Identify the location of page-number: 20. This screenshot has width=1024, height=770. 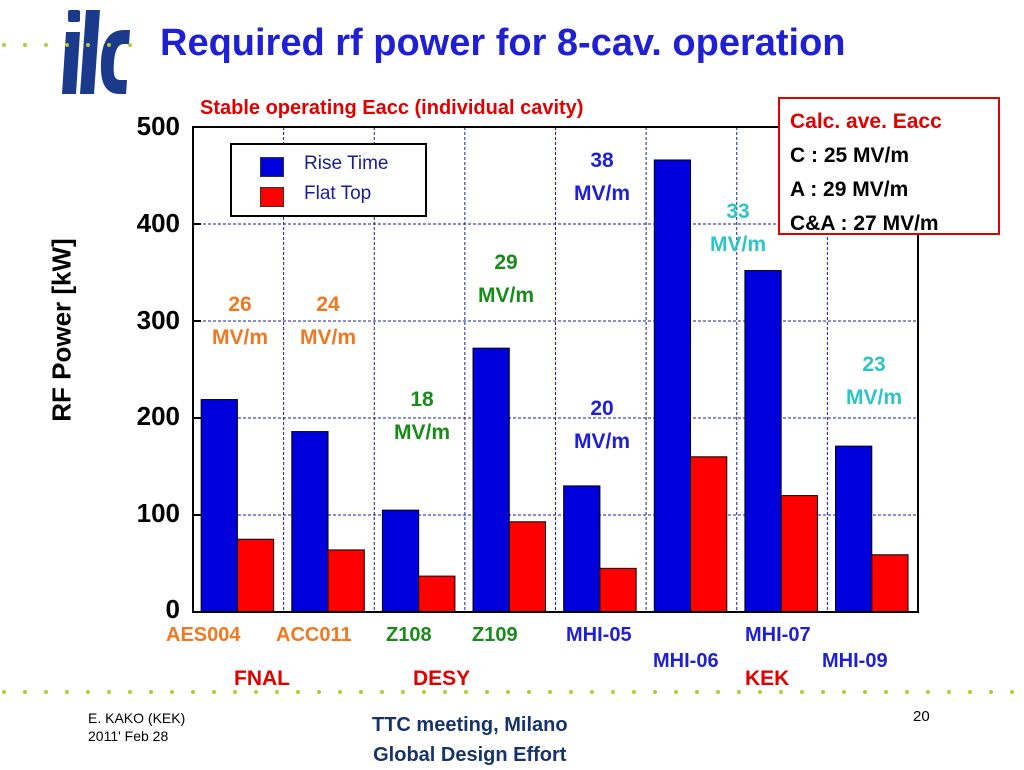
(921, 716).